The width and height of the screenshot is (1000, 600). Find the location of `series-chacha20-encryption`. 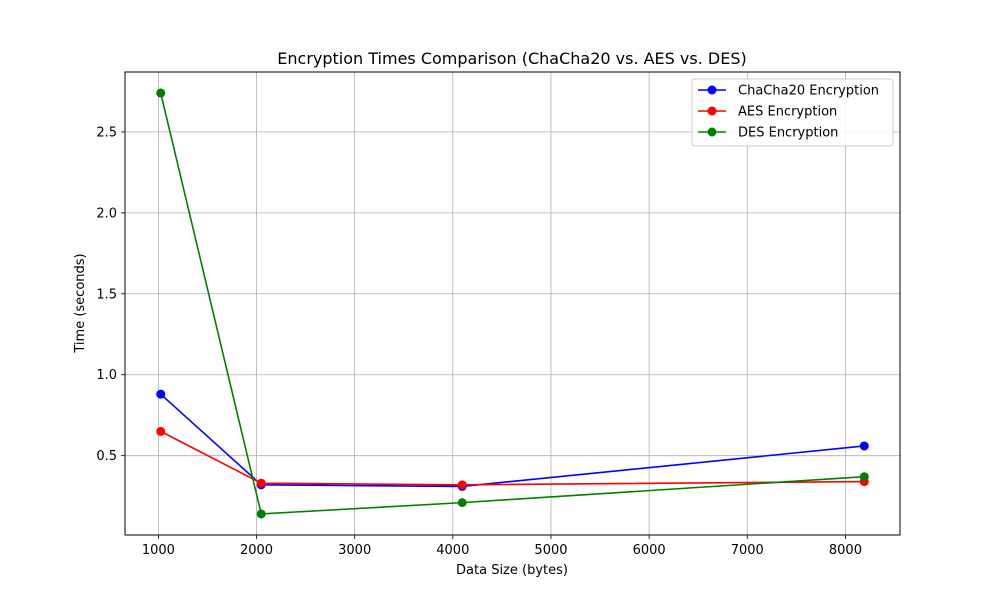

series-chacha20-encryption is located at coordinates (512, 440).